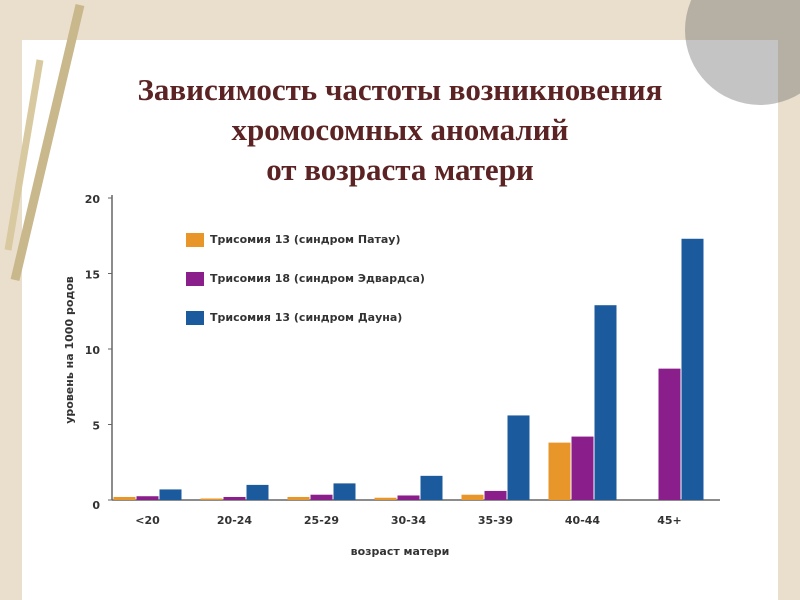 The height and width of the screenshot is (600, 800). Describe the element at coordinates (96, 426) in the screenshot. I see `y-tick-label: 5` at that location.